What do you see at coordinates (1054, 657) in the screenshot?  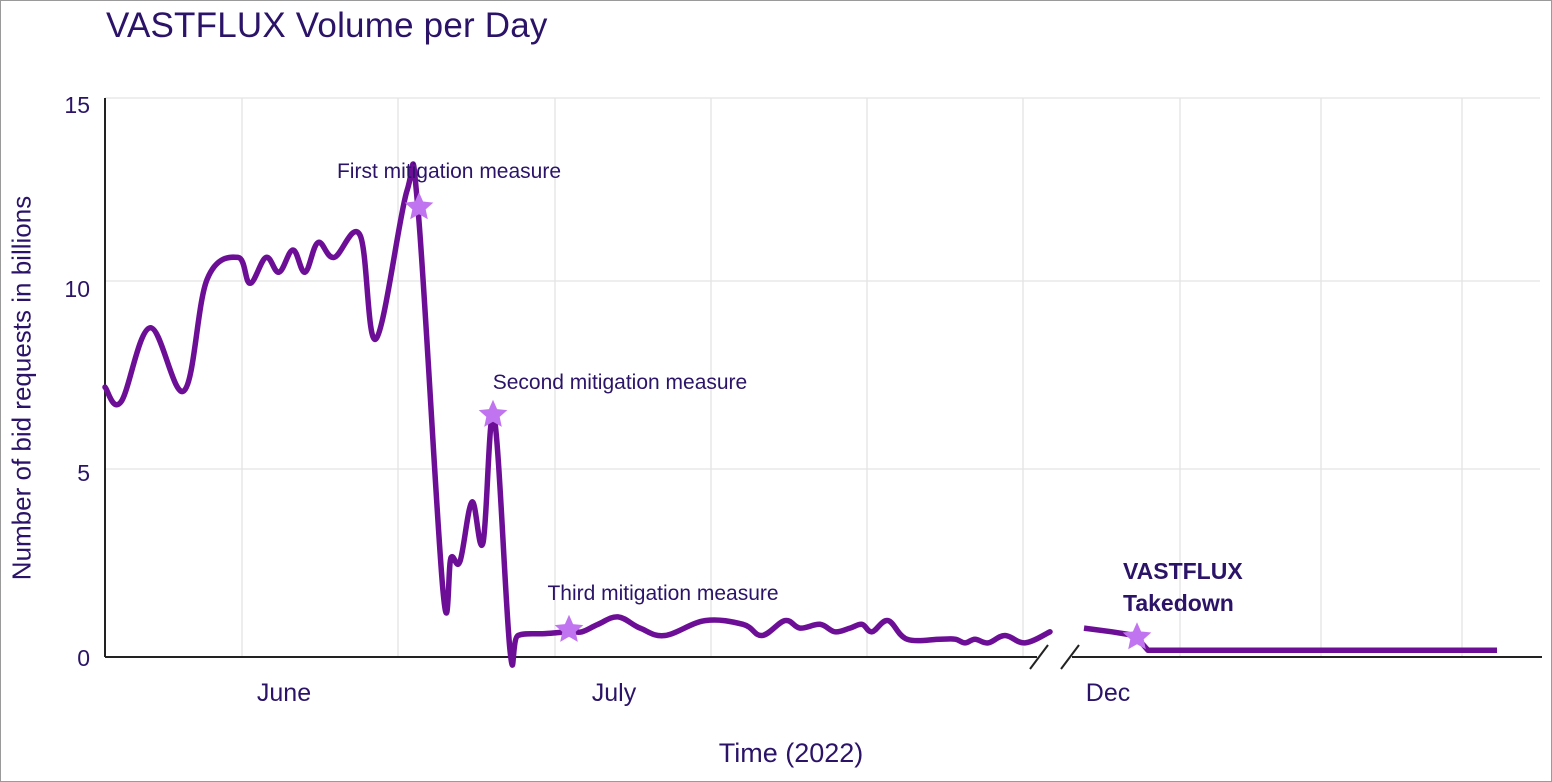 I see `axis-break-marks` at bounding box center [1054, 657].